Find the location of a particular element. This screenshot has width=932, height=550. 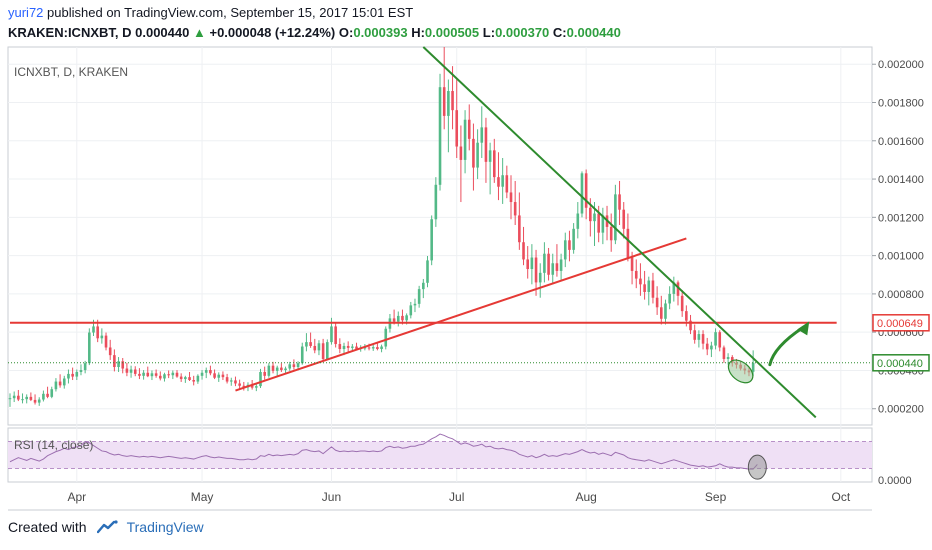

price-tick-label: 0.001200 is located at coordinates (901, 218).